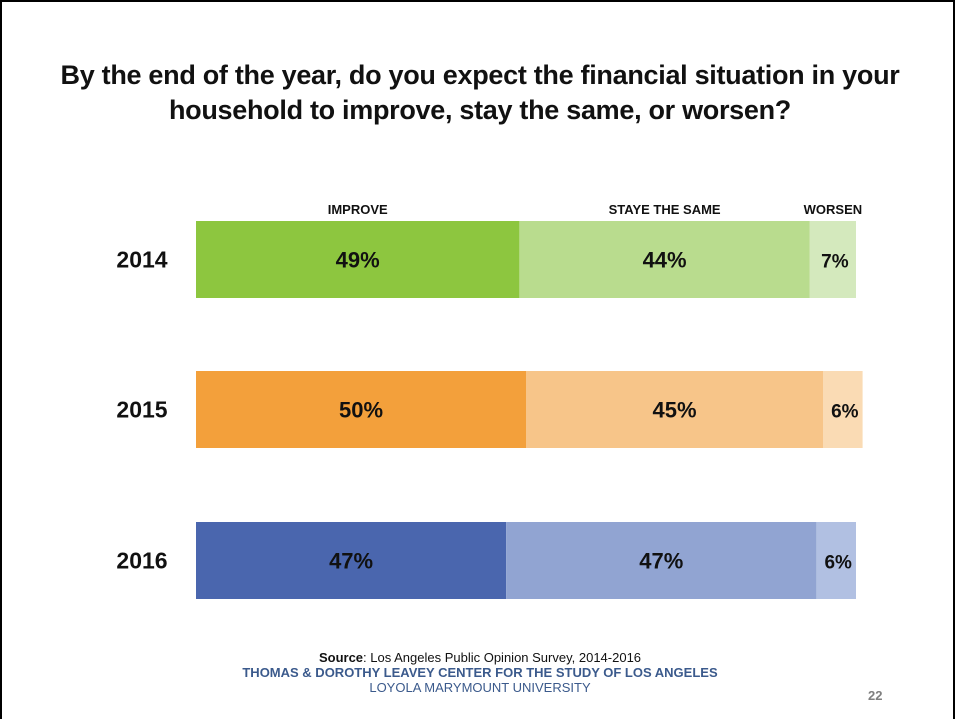 The height and width of the screenshot is (721, 956). I want to click on segment-headers: IMPROVE STAYE THE SAME WORSEN, so click(595, 209).